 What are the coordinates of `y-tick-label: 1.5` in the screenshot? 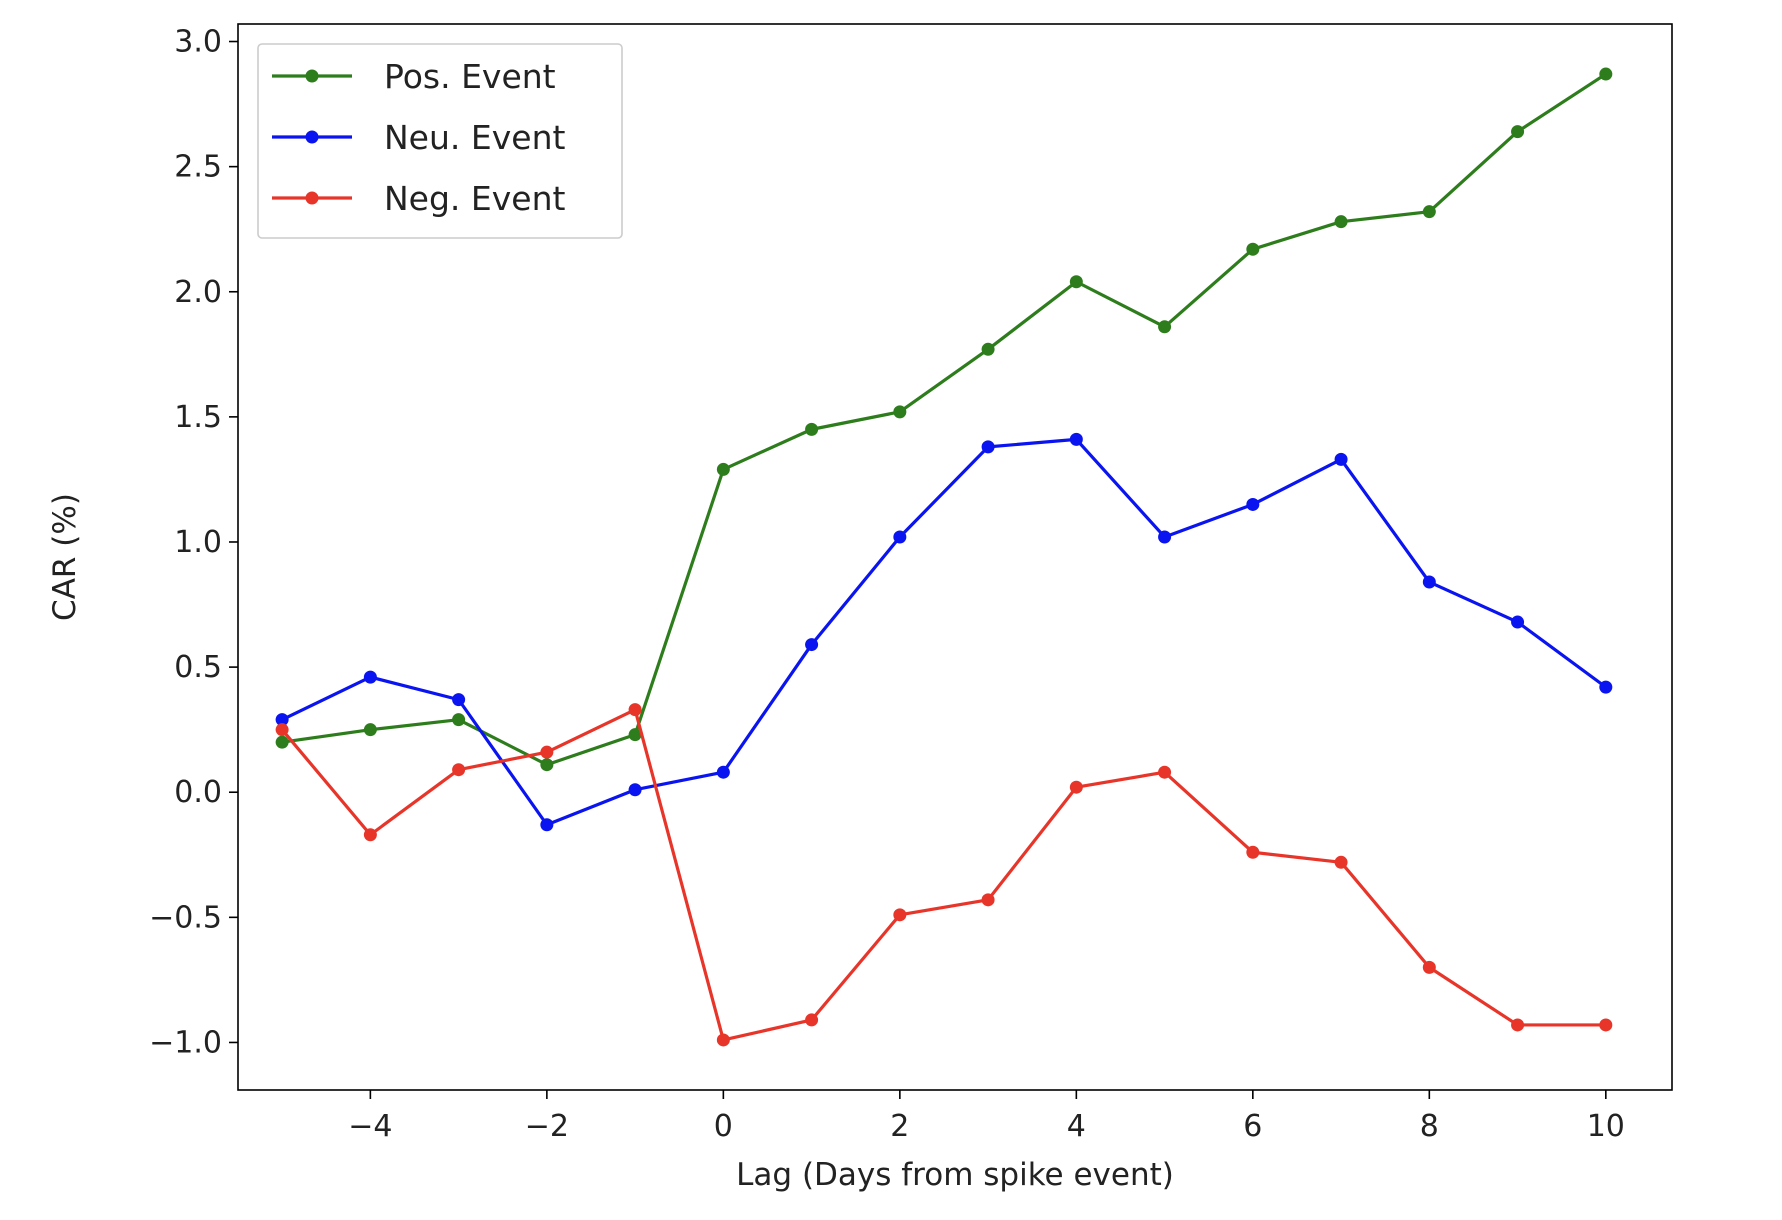 It's located at (198, 417).